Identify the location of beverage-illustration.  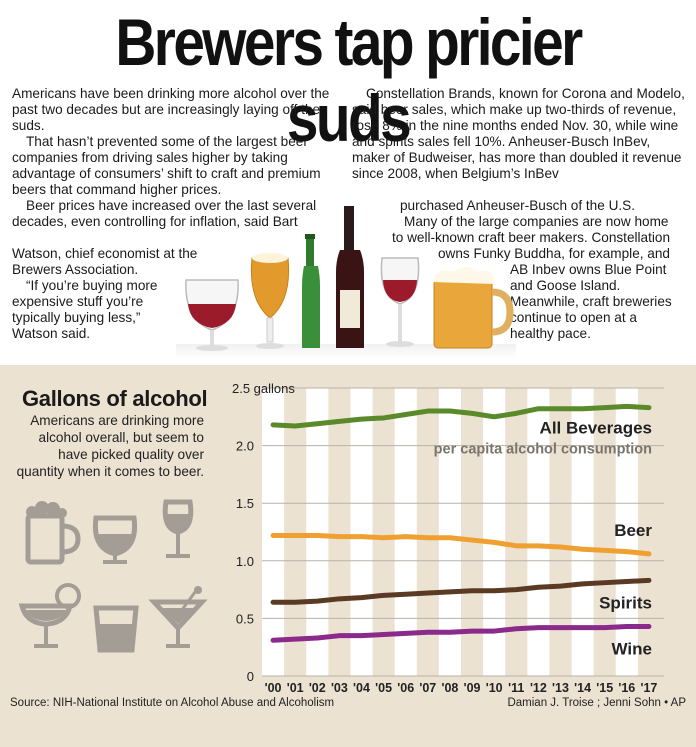
(349, 278).